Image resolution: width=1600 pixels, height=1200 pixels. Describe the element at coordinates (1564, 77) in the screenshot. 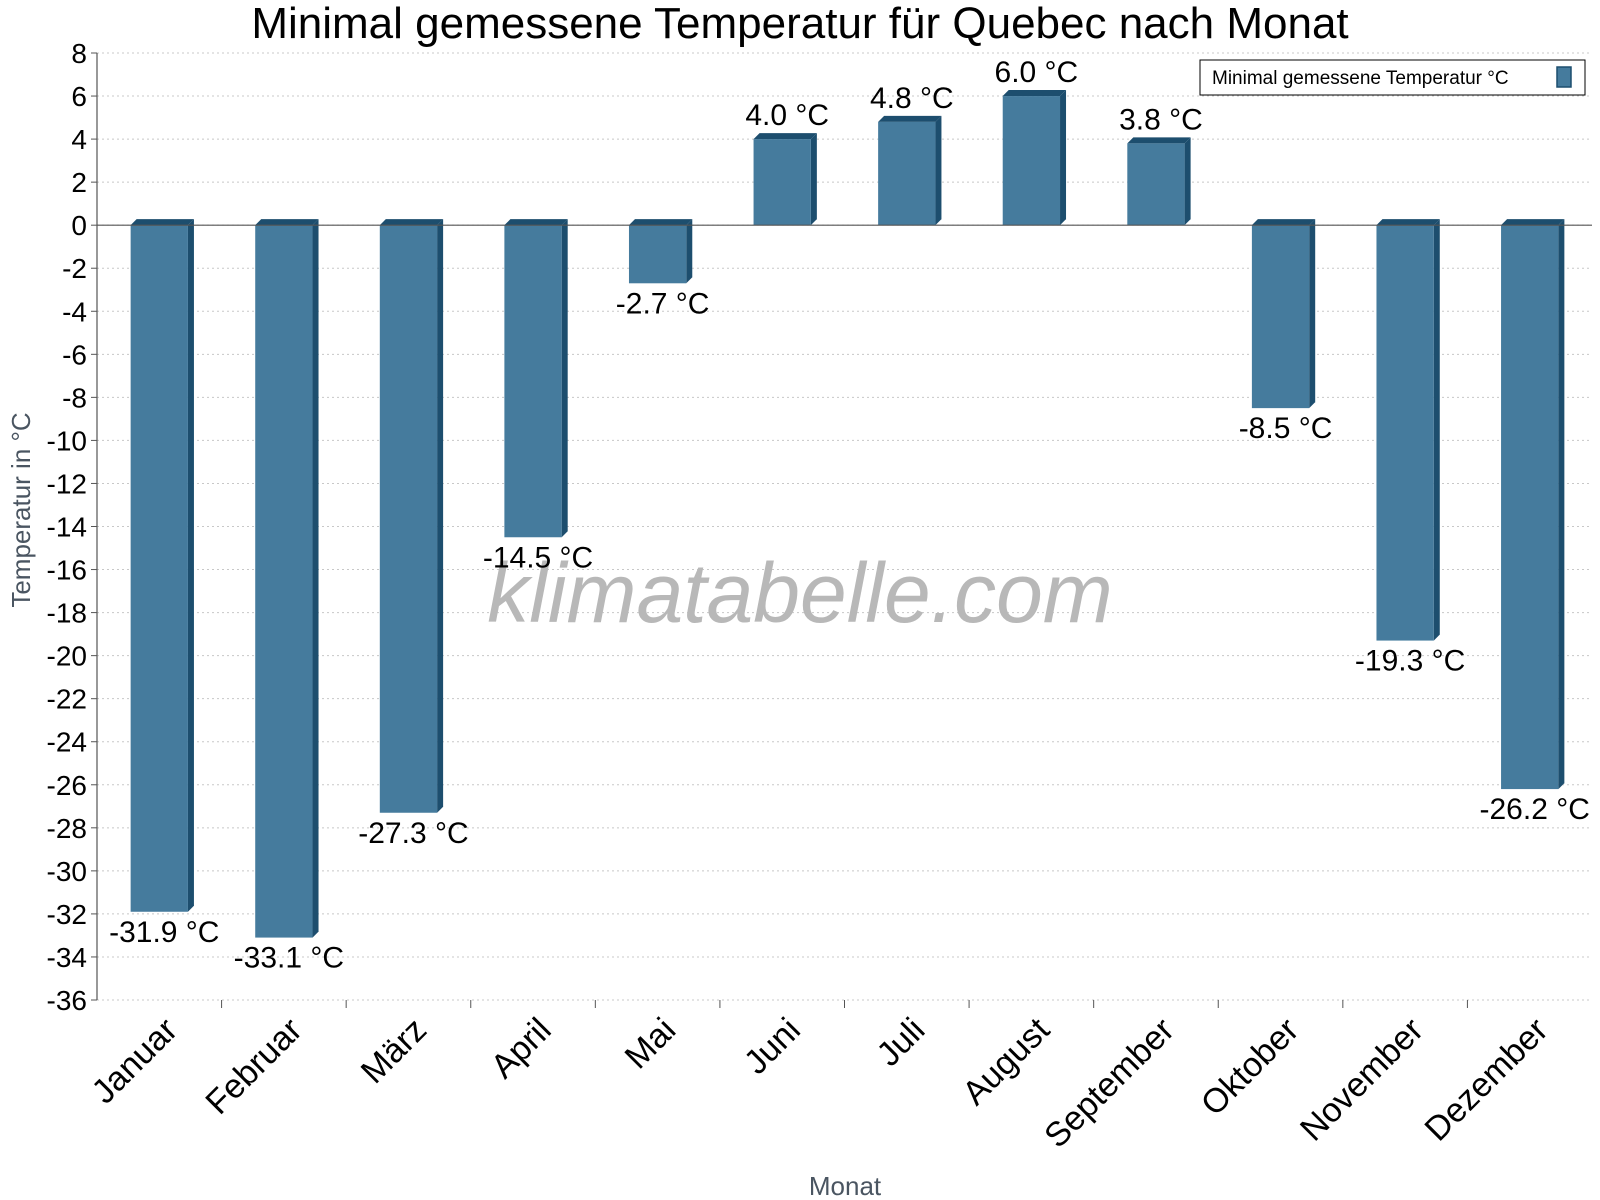

I see `legend-swatch` at that location.